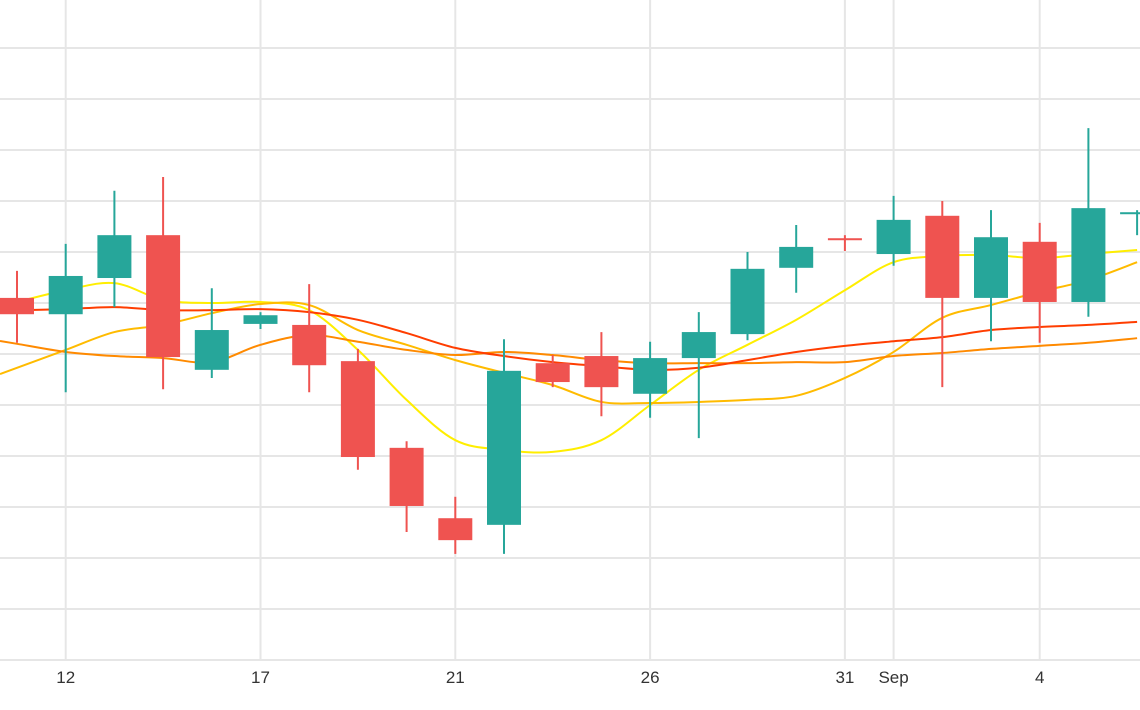 Image resolution: width=1140 pixels, height=710 pixels. I want to click on x-tick-label: 26, so click(650, 677).